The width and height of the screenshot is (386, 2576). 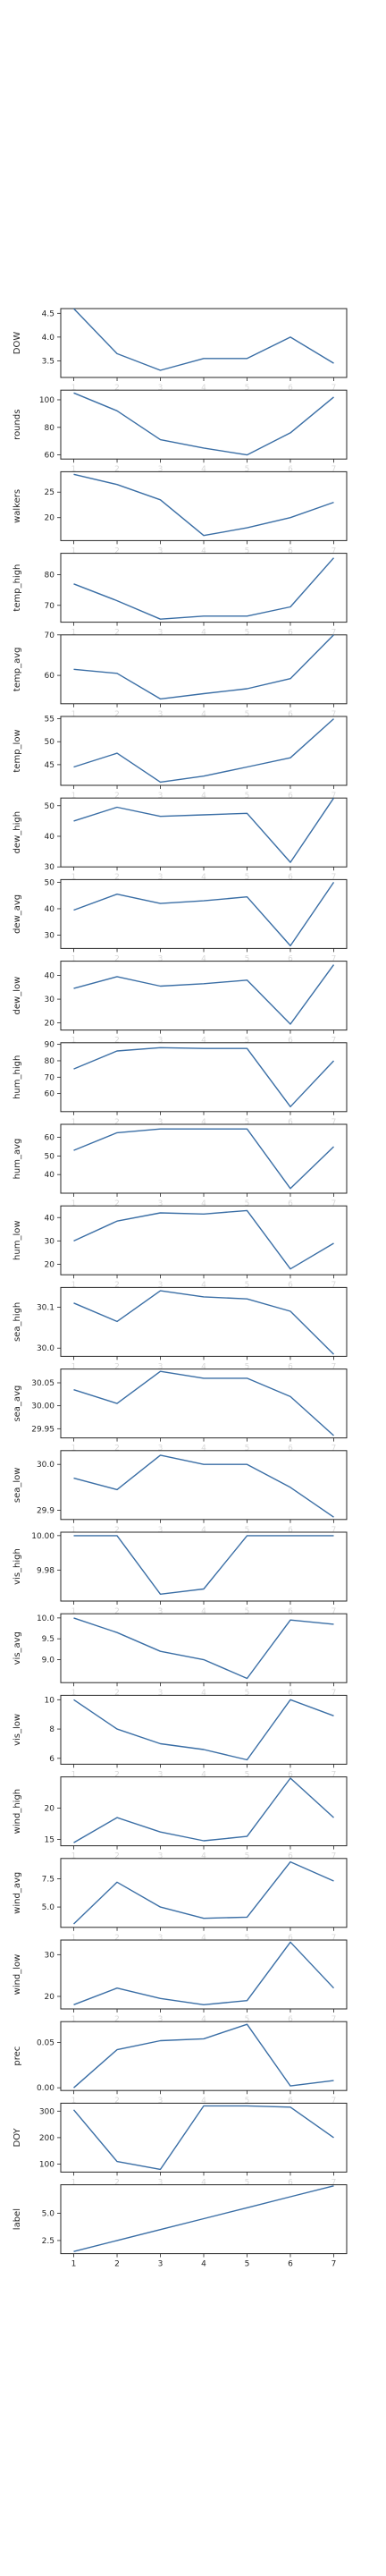 What do you see at coordinates (46, 1511) in the screenshot?
I see `y-tick-label: 29.9` at bounding box center [46, 1511].